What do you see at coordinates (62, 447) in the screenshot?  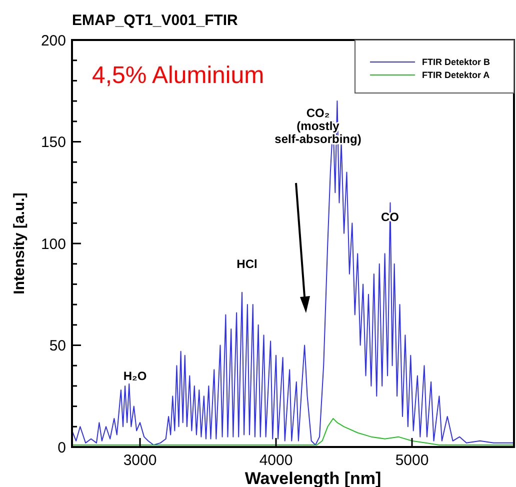 I see `y-tick-label: 0` at bounding box center [62, 447].